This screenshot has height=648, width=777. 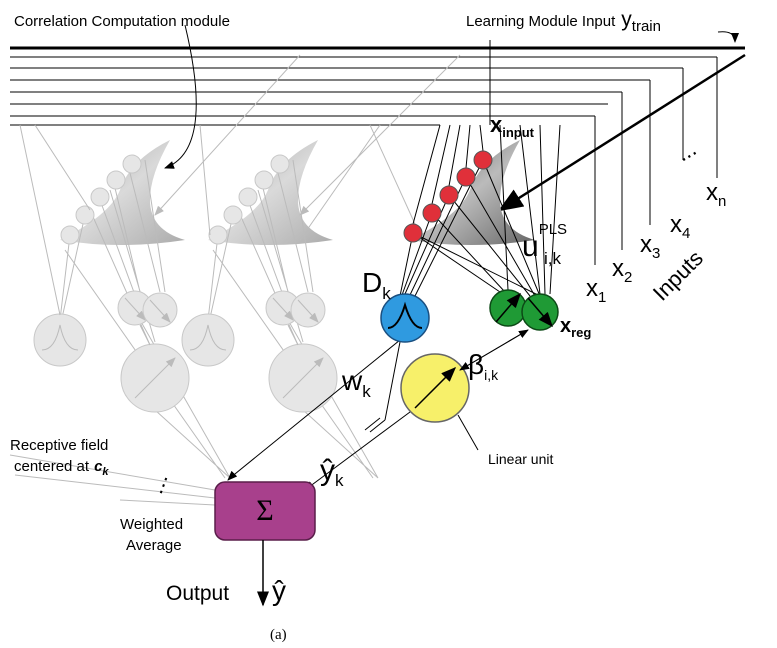 I want to click on beta: βi,k, so click(x=483, y=366).